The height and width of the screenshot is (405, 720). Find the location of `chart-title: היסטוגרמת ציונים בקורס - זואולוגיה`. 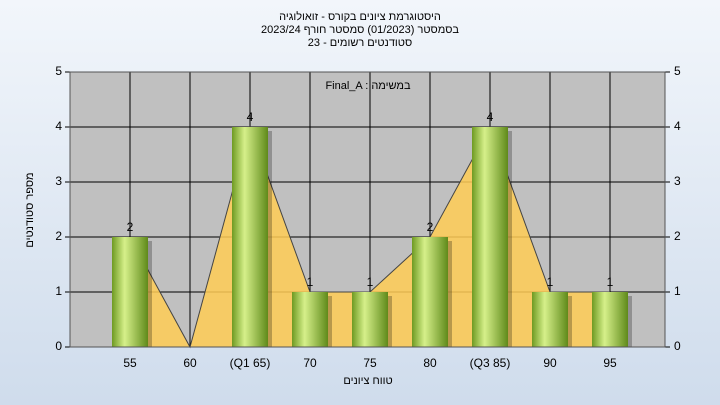

chart-title: היסטוגרמת ציונים בקורס - זואולוגיה is located at coordinates (360, 16).